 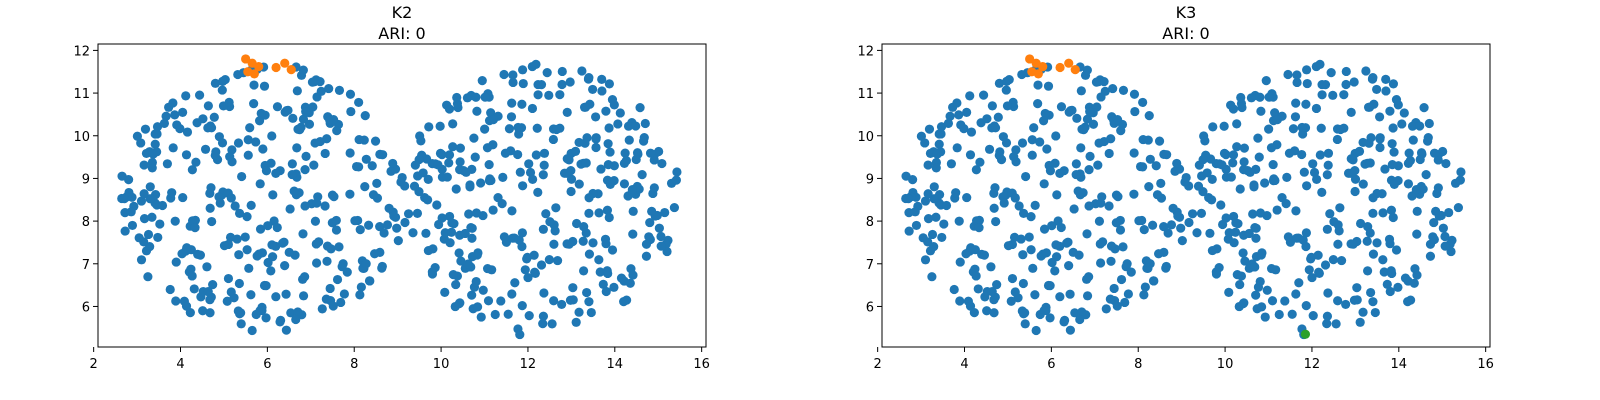 I want to click on x-tick-label: 4, so click(x=180, y=364).